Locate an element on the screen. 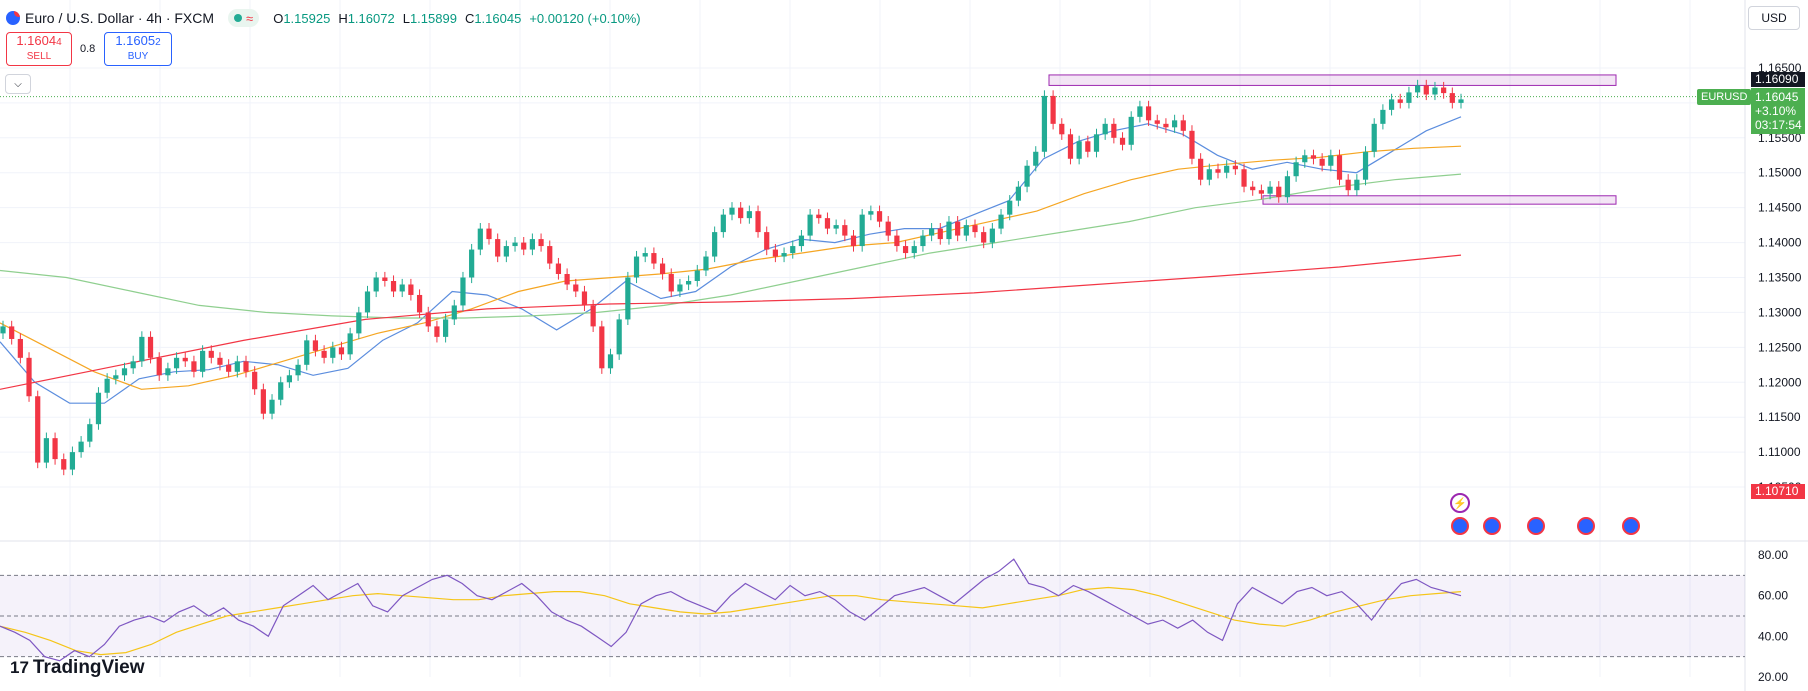 This screenshot has width=1808, height=691. symbol-tag: EURUSD is located at coordinates (1724, 97).